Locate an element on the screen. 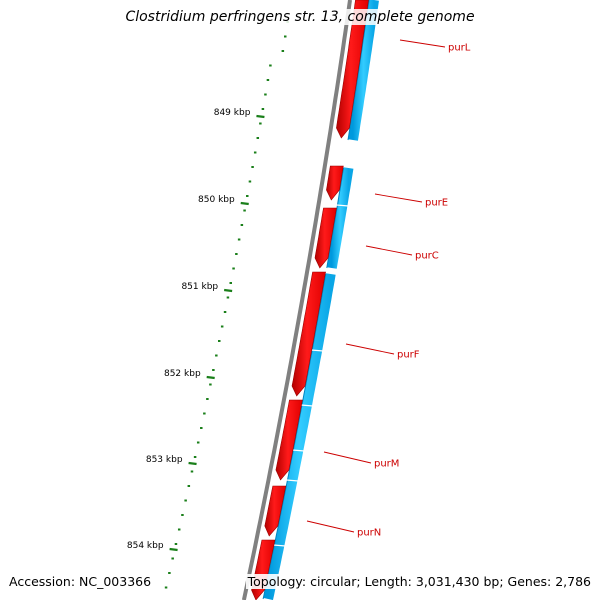  accession-text: Accession: NC_003366 is located at coordinates (81, 581).